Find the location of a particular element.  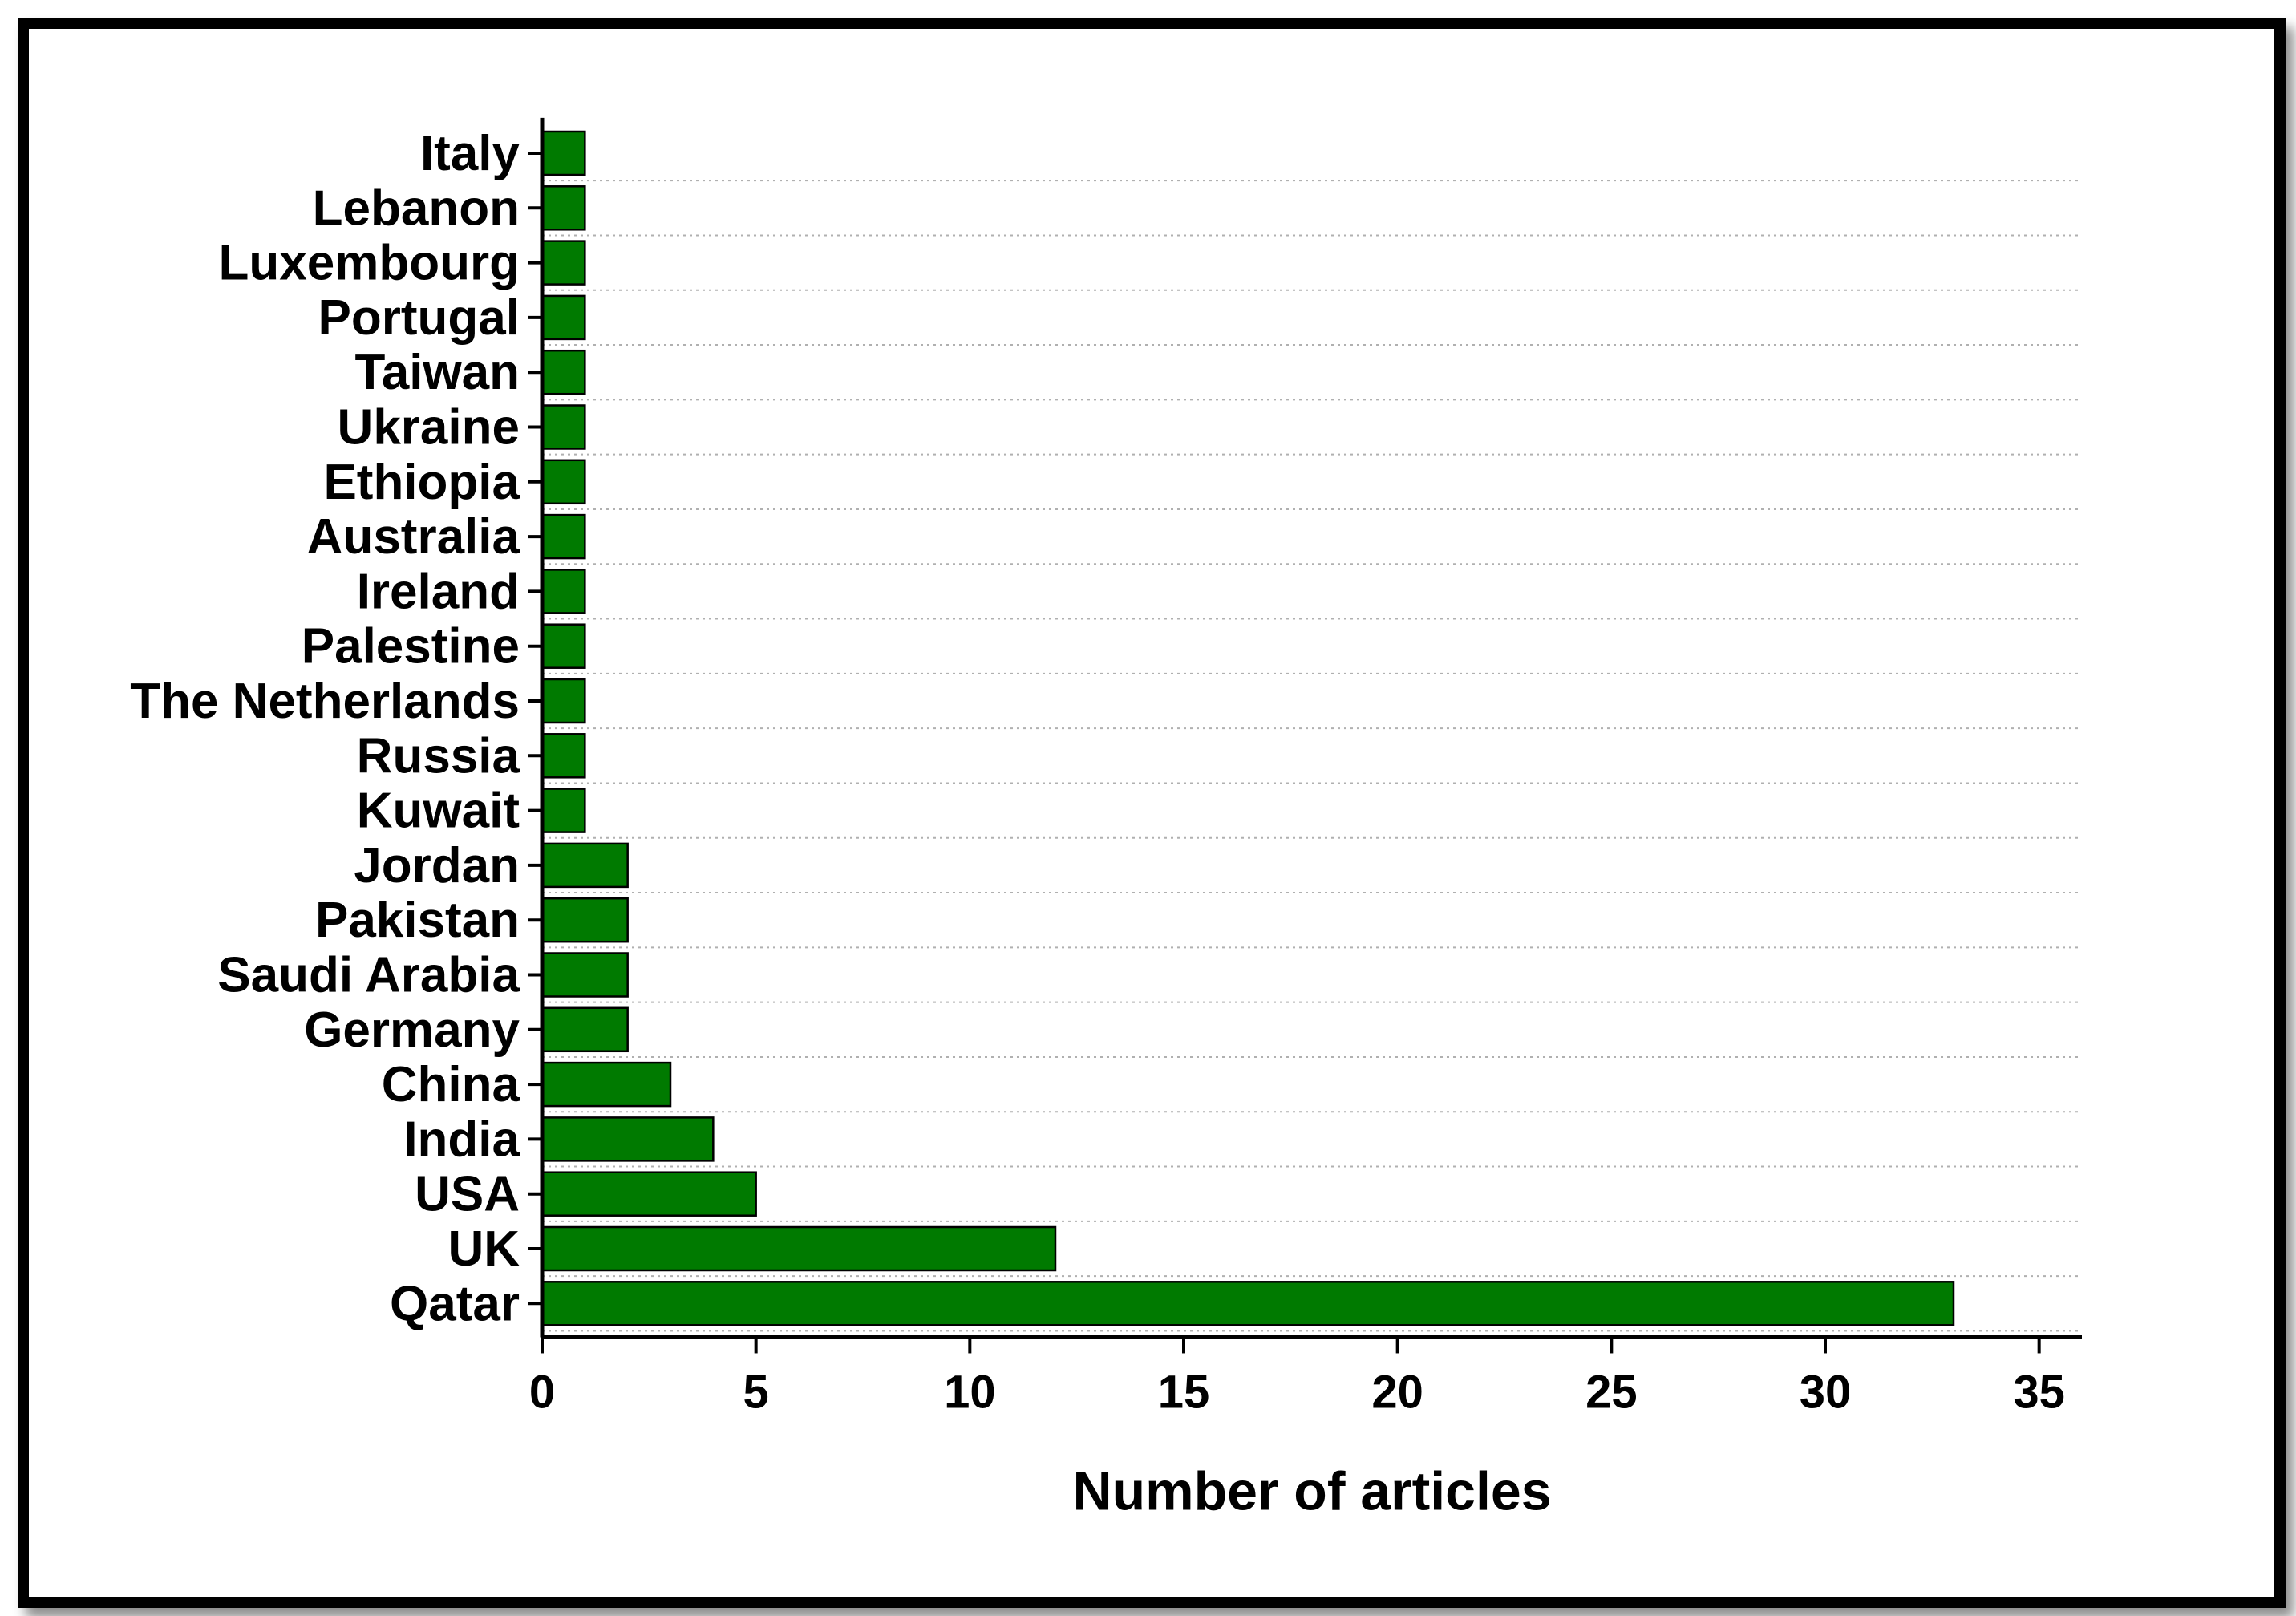

category-label: Lebanon is located at coordinates (417, 208).